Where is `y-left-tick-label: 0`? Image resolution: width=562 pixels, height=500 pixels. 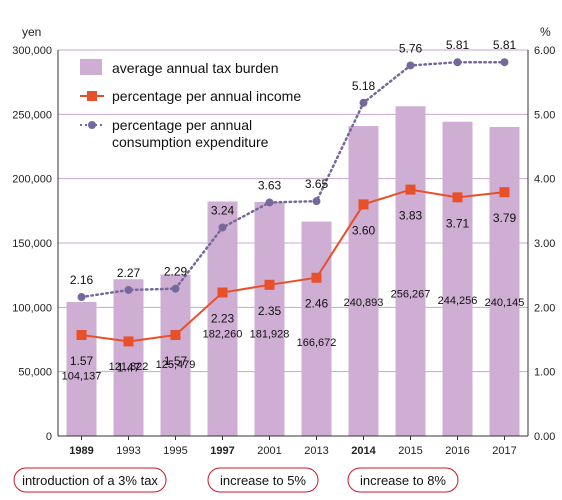 y-left-tick-label: 0 is located at coordinates (49, 437).